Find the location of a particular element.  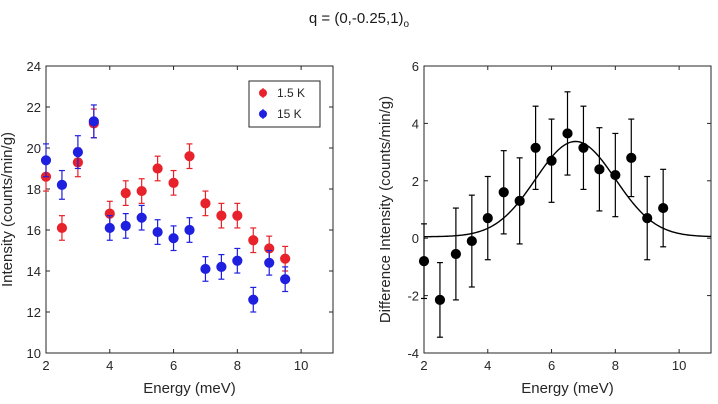

figure-title: q = (0,-0.25,1)o is located at coordinates (359, 20).